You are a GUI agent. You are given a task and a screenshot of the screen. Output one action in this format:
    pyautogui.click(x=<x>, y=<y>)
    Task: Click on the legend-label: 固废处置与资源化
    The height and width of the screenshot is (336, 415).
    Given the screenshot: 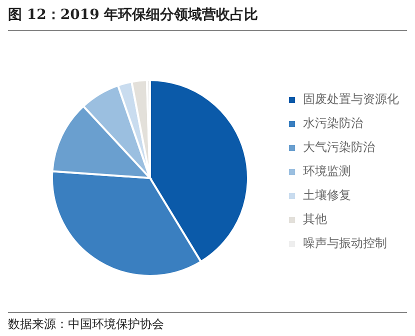 What is the action you would take?
    pyautogui.click(x=351, y=99)
    